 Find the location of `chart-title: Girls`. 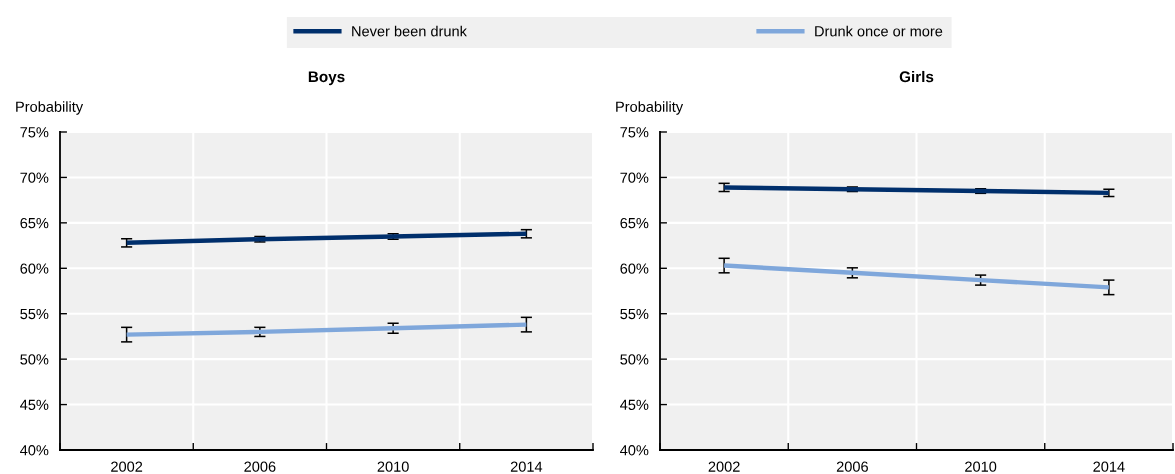

chart-title: Girls is located at coordinates (916, 76).